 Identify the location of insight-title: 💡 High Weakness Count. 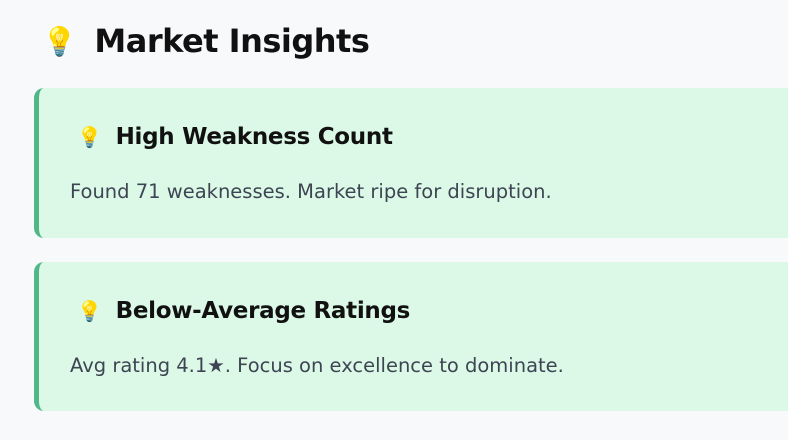
(235, 137).